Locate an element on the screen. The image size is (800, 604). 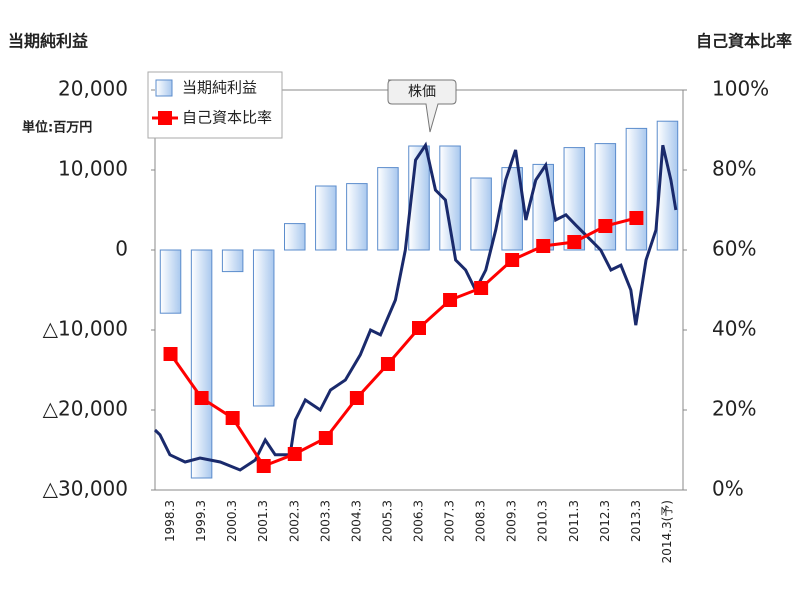
y-tick-label: 10,000 is located at coordinates (93, 169).